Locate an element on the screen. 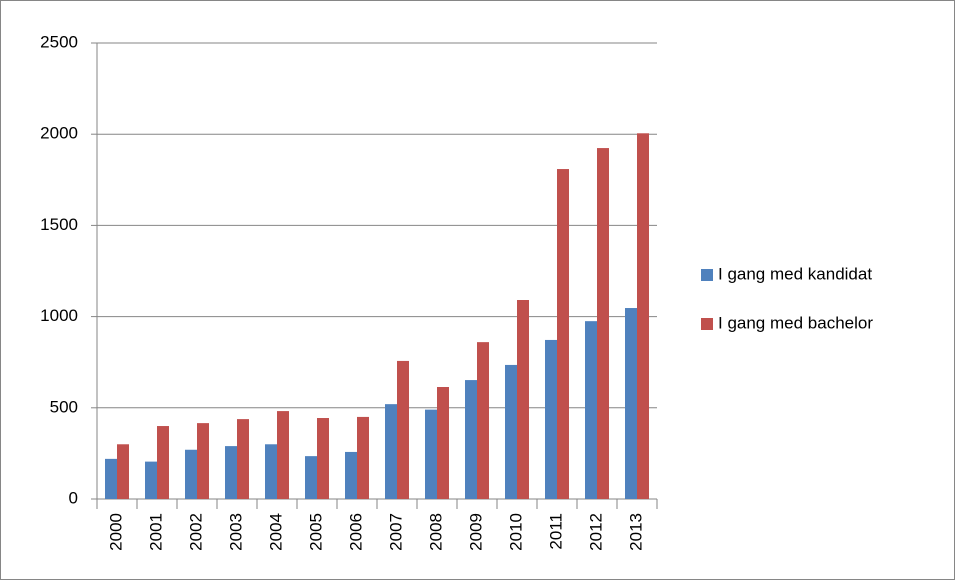 The image size is (955, 580). x-tick-label: 2000 is located at coordinates (115, 532).